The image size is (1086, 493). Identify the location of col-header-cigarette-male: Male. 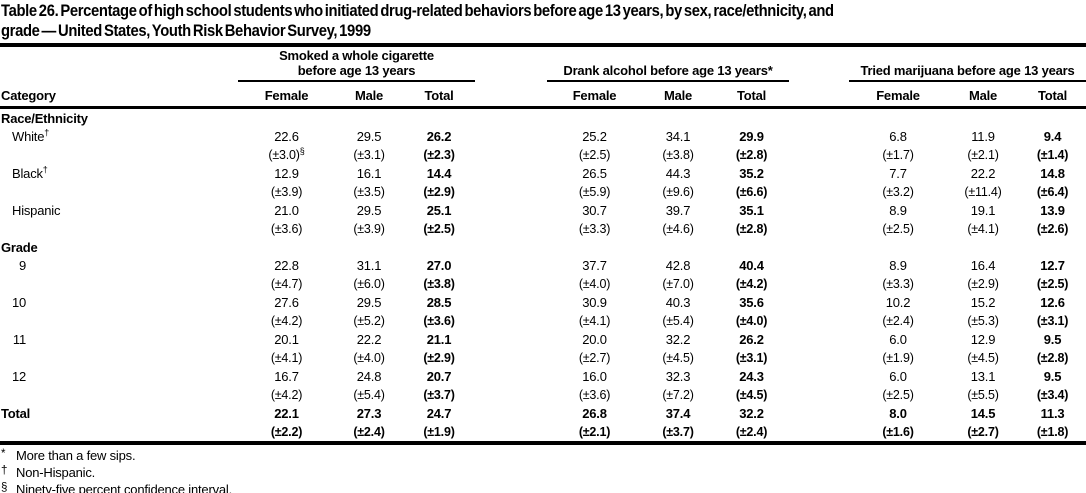
(369, 95).